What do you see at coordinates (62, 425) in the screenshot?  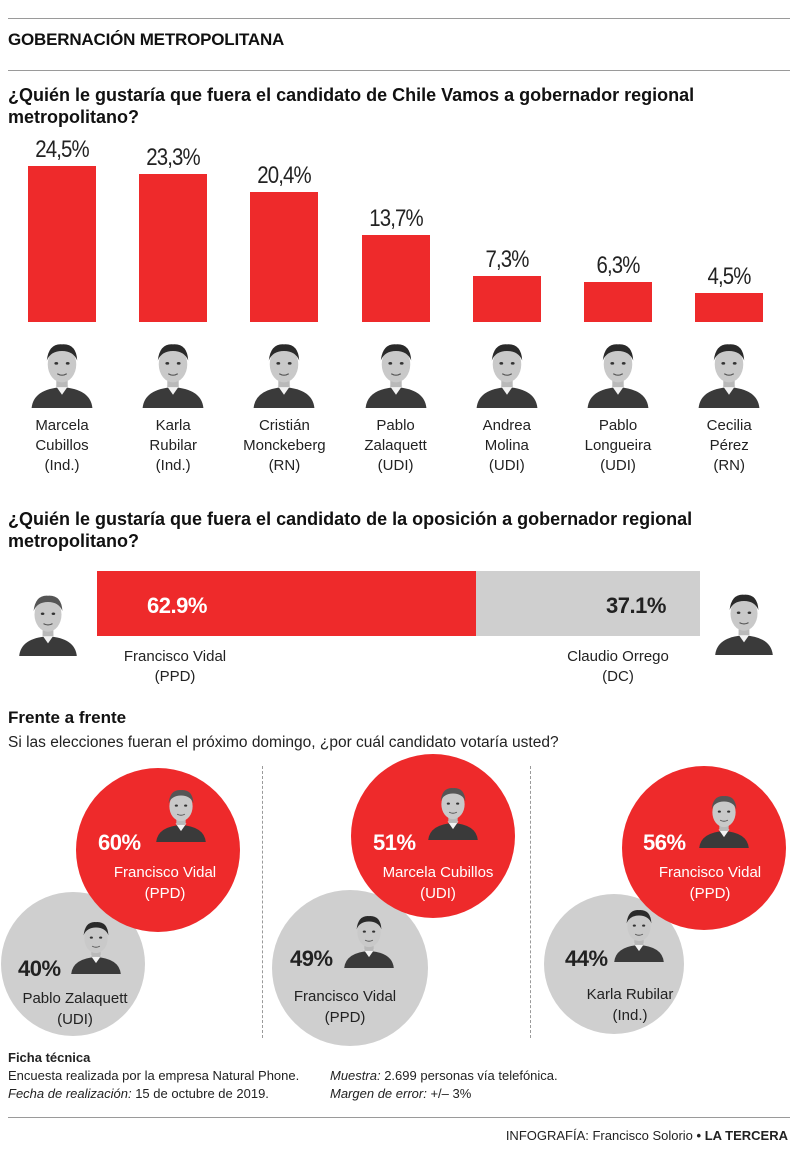 I see `candidate-first-name: Marcela` at bounding box center [62, 425].